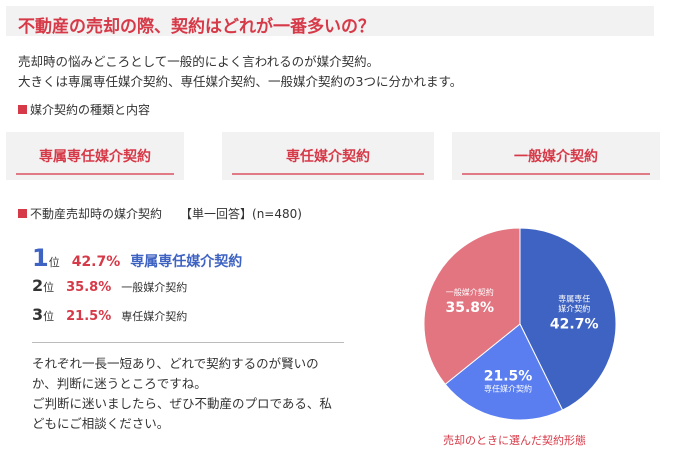  What do you see at coordinates (96, 214) in the screenshot?
I see `survey-label-text: 不動産売却時の媒介契約` at bounding box center [96, 214].